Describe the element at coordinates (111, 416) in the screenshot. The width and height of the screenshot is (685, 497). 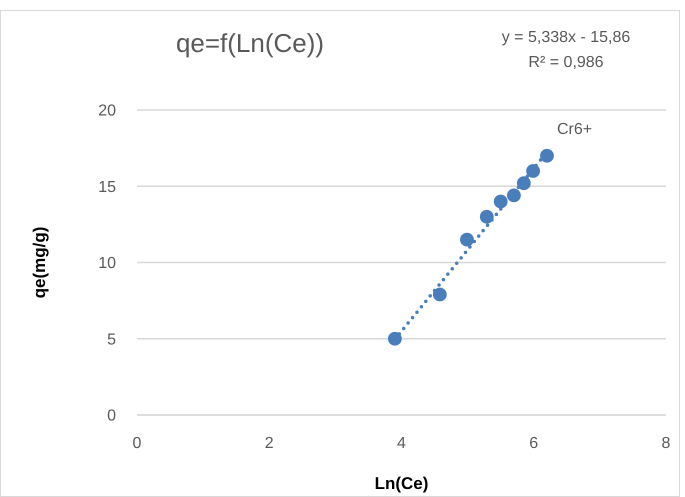
I see `y-tick-label: 0` at that location.